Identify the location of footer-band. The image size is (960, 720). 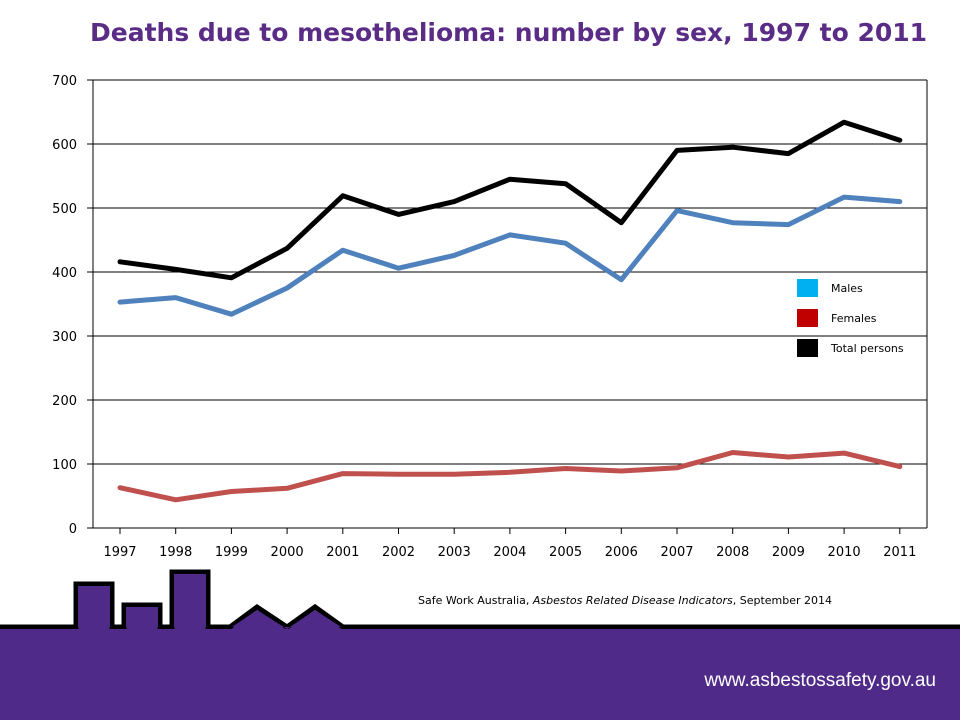
(480, 673).